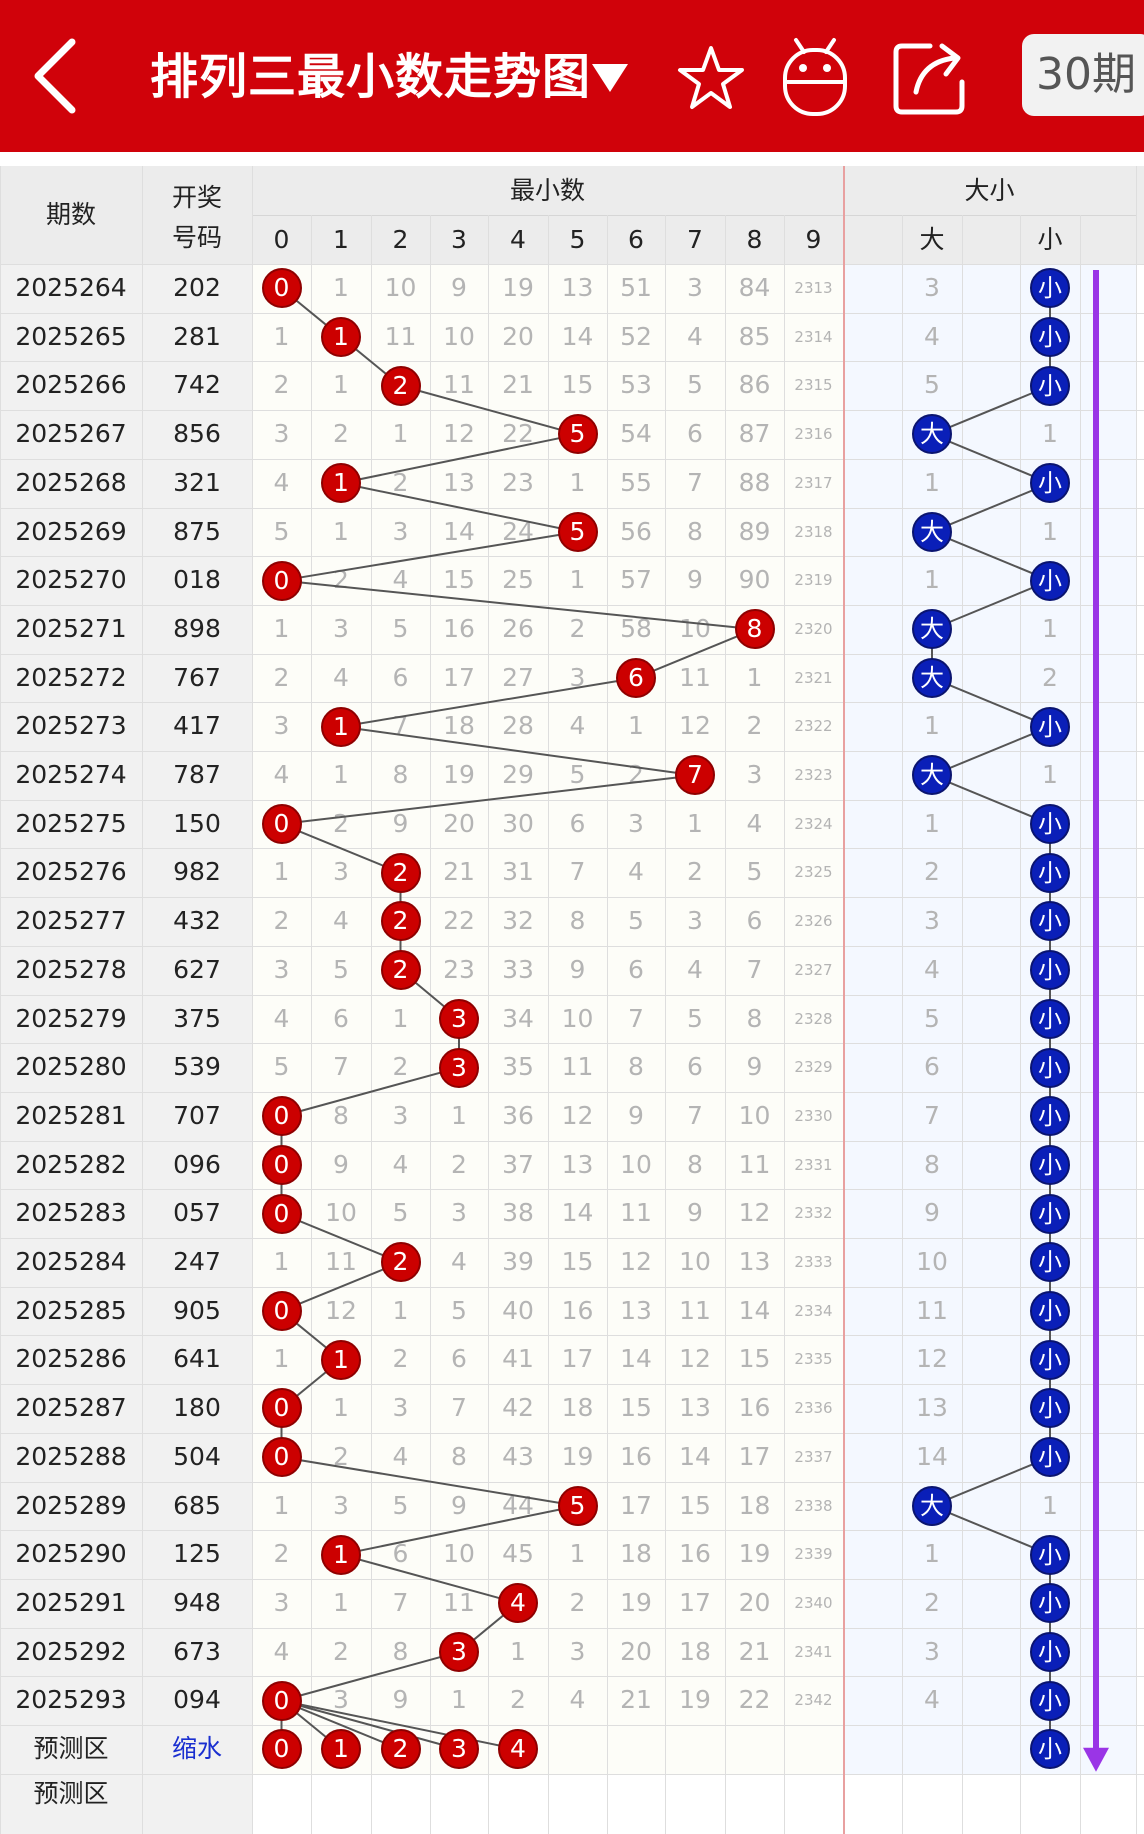 The height and width of the screenshot is (1834, 1144). Describe the element at coordinates (400, 1749) in the screenshot. I see `prediction-ball: 2` at that location.